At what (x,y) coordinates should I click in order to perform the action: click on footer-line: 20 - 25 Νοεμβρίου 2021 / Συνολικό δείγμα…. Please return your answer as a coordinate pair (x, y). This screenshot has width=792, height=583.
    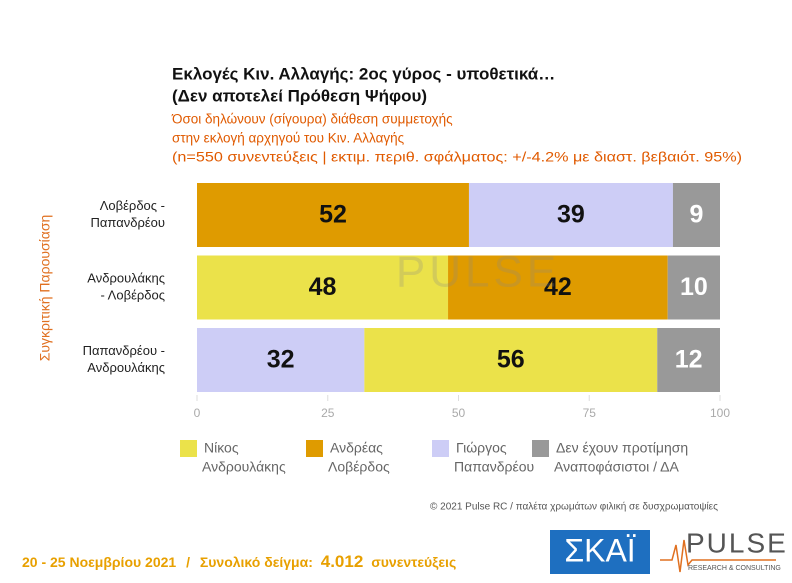
    Looking at the image, I should click on (239, 561).